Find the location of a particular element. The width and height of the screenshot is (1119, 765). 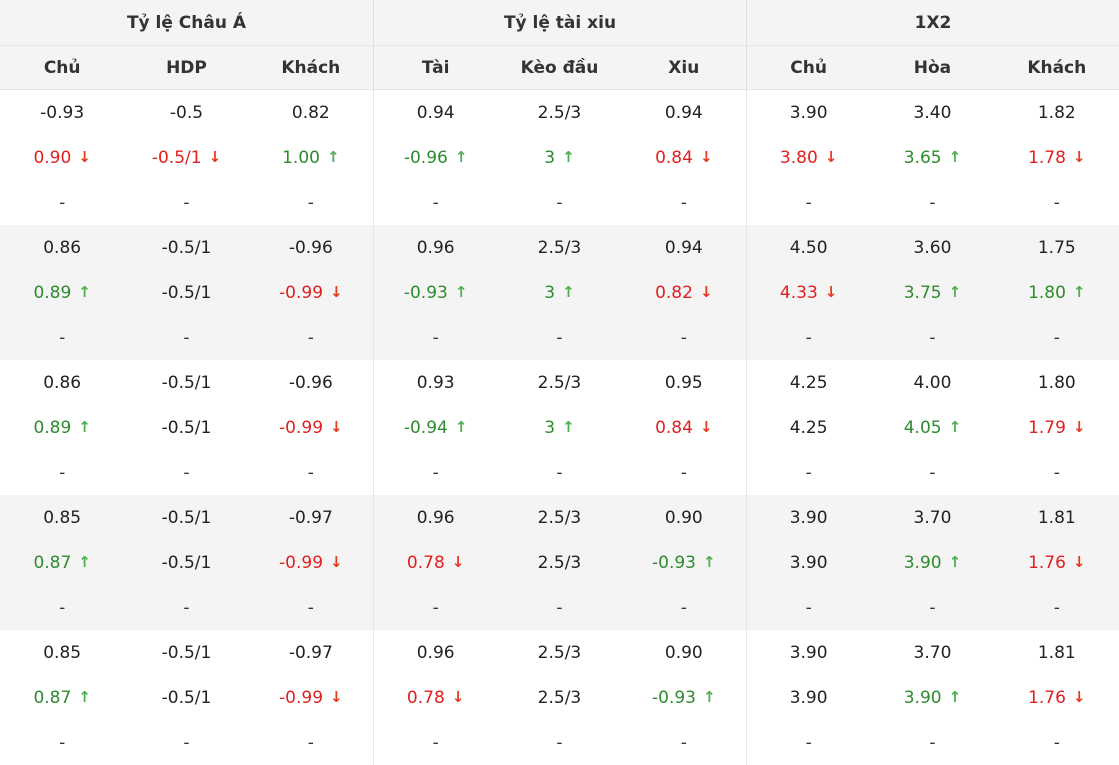

odds-cell-1x2-home: 4.25 is located at coordinates (807, 427).